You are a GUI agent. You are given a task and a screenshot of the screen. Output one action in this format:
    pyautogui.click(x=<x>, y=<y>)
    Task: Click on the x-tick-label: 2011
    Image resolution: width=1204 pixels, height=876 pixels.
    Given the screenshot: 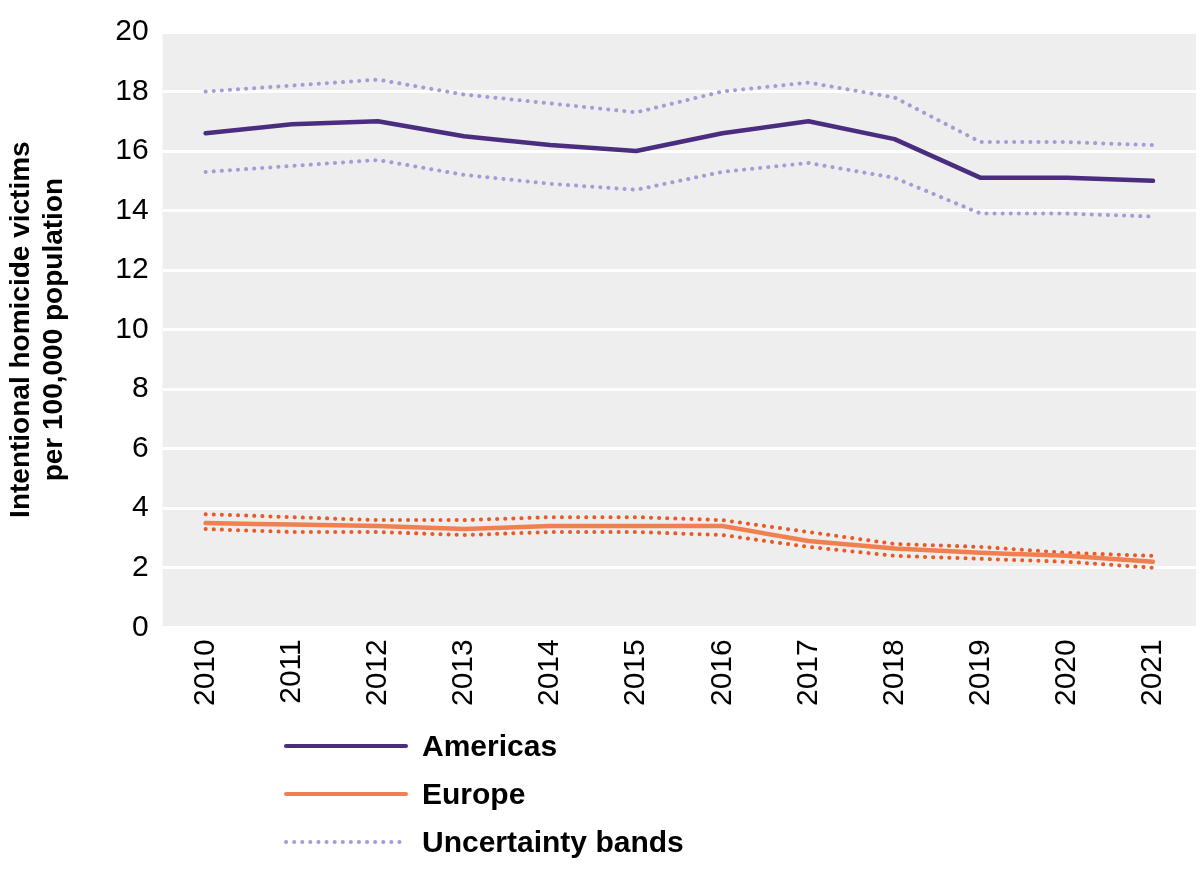 What is the action you would take?
    pyautogui.click(x=290, y=671)
    